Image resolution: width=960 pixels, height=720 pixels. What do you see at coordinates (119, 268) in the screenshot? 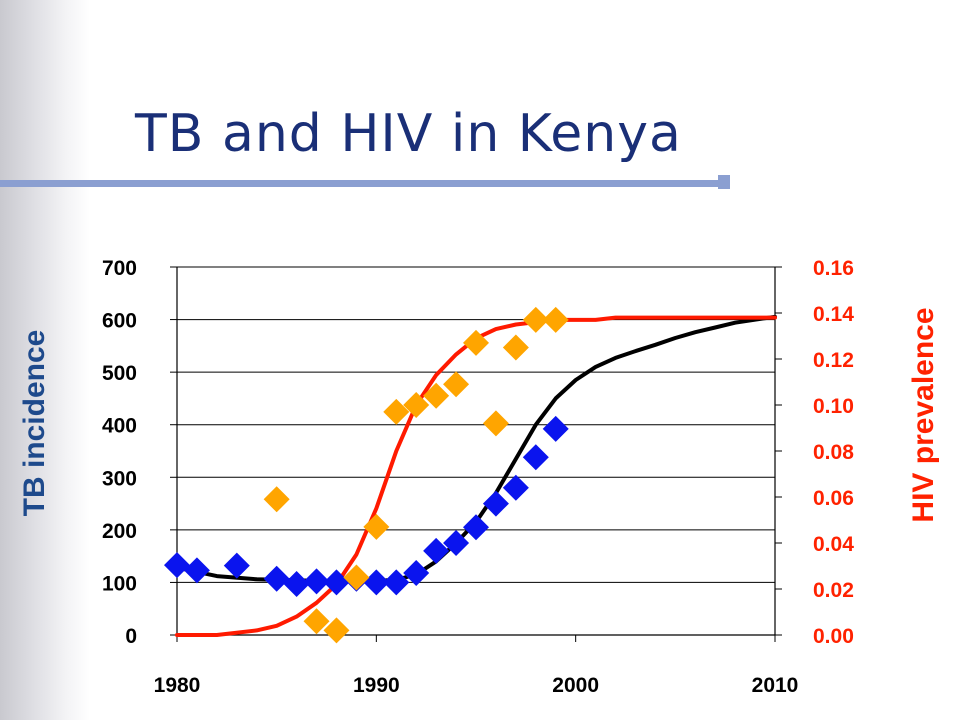
I see `y-tick-label: 700` at bounding box center [119, 268].